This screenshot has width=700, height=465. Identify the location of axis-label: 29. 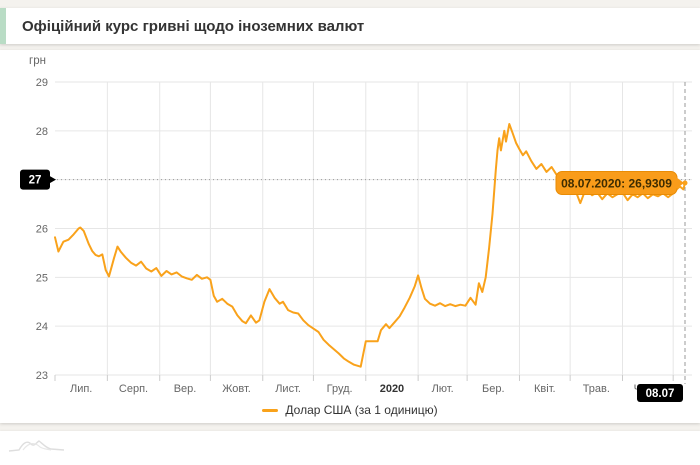
(42, 83).